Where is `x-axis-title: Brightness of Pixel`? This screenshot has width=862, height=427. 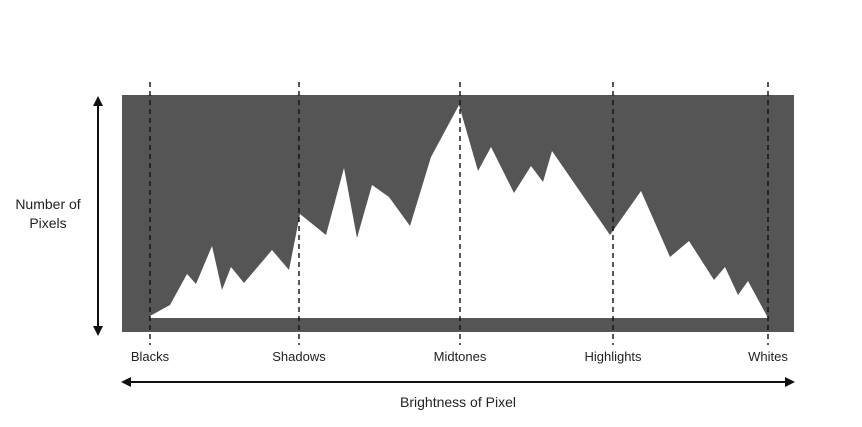
x-axis-title: Brightness of Pixel is located at coordinates (458, 402).